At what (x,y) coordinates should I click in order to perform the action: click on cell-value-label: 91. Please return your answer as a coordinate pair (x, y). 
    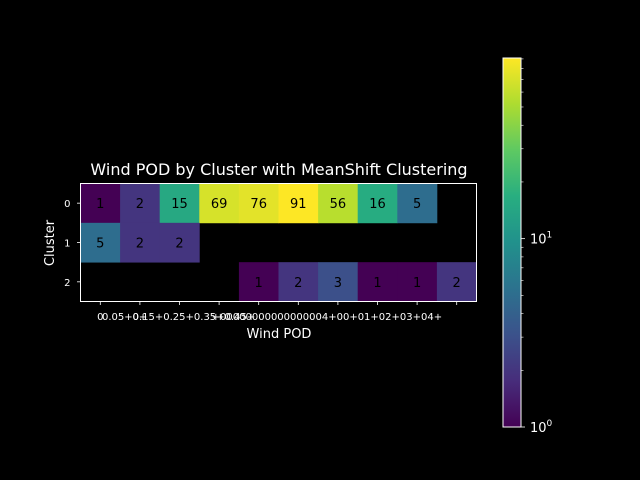
    Looking at the image, I should click on (298, 204).